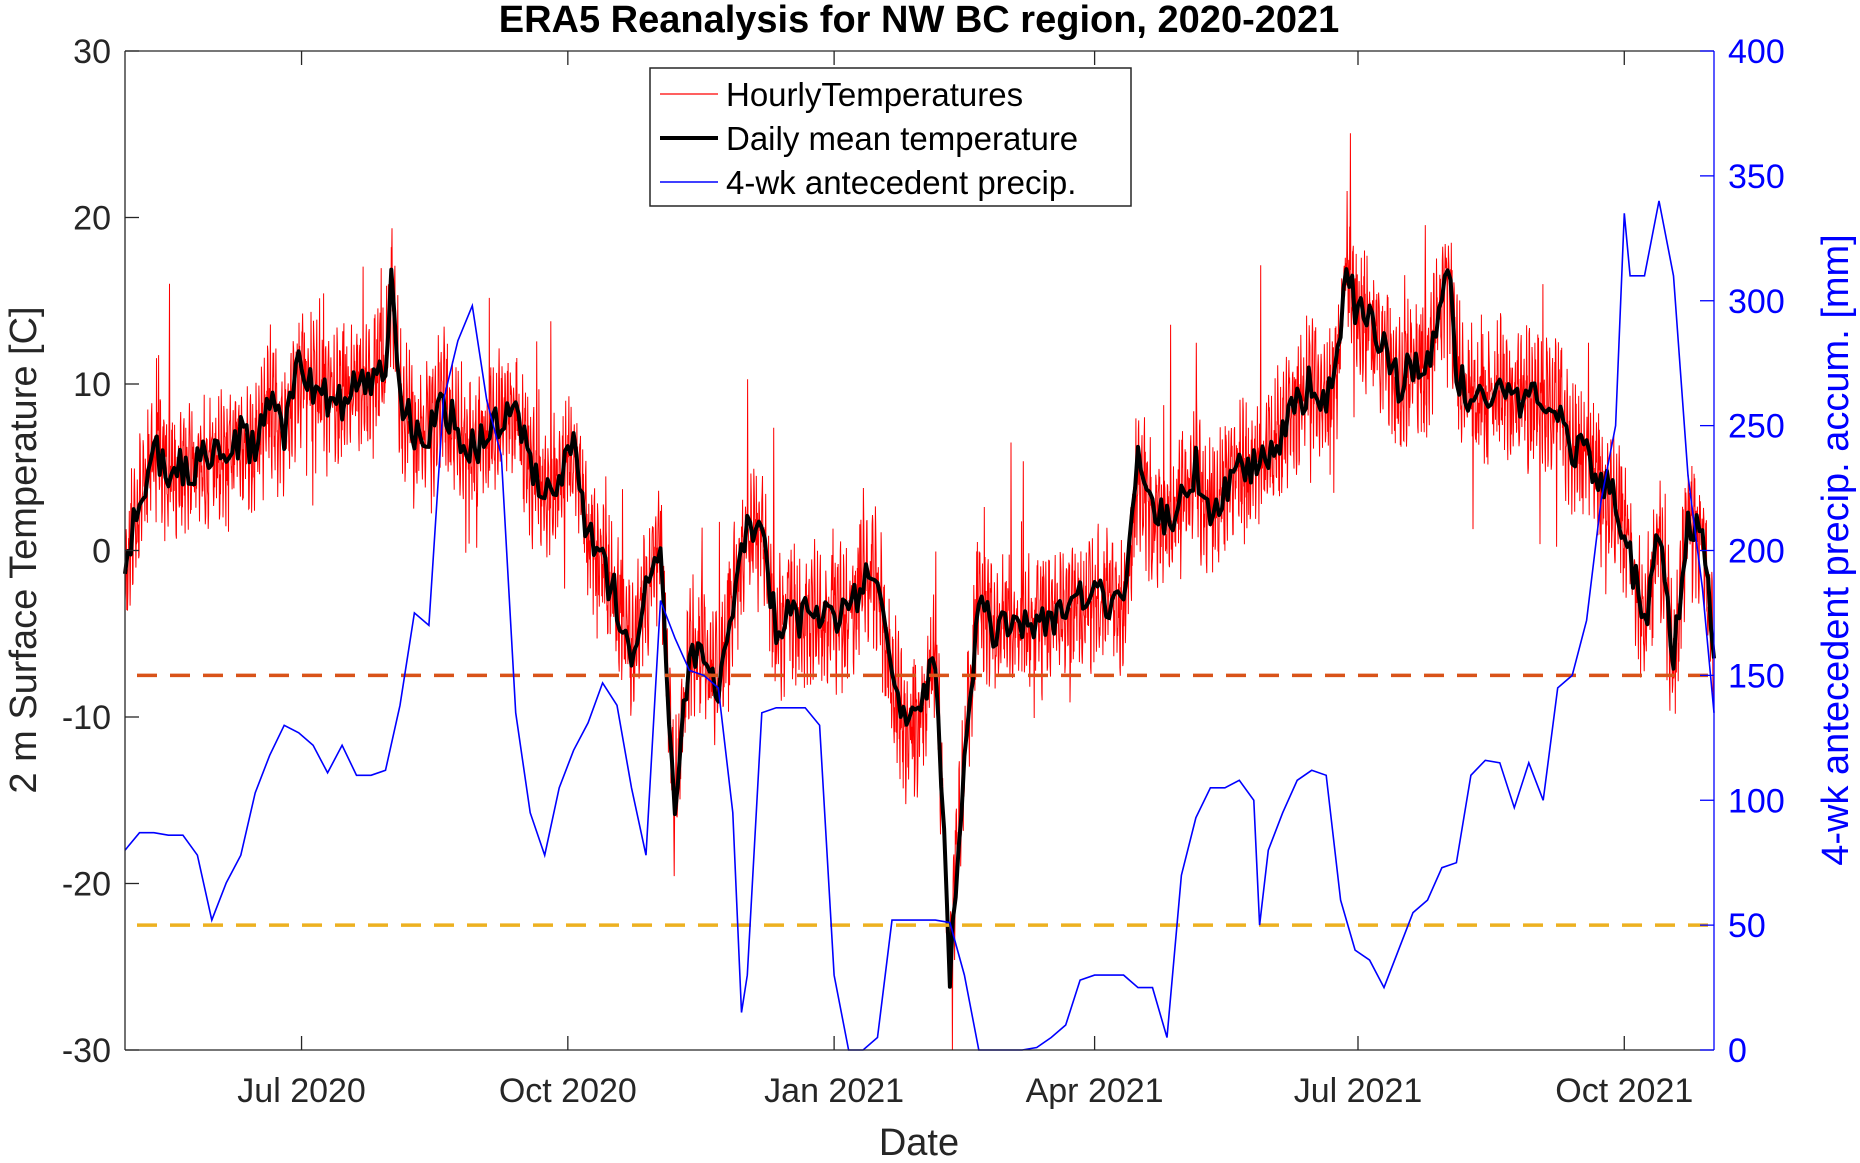 This screenshot has height=1163, width=1860. Describe the element at coordinates (101, 552) in the screenshot. I see `y-tick-label-left: 0` at that location.